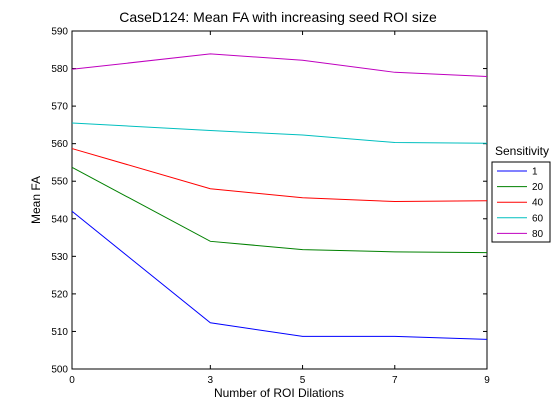 The width and height of the screenshot is (554, 415). What do you see at coordinates (279, 393) in the screenshot?
I see `x-axis-label: Number of ROI Dilations` at bounding box center [279, 393].